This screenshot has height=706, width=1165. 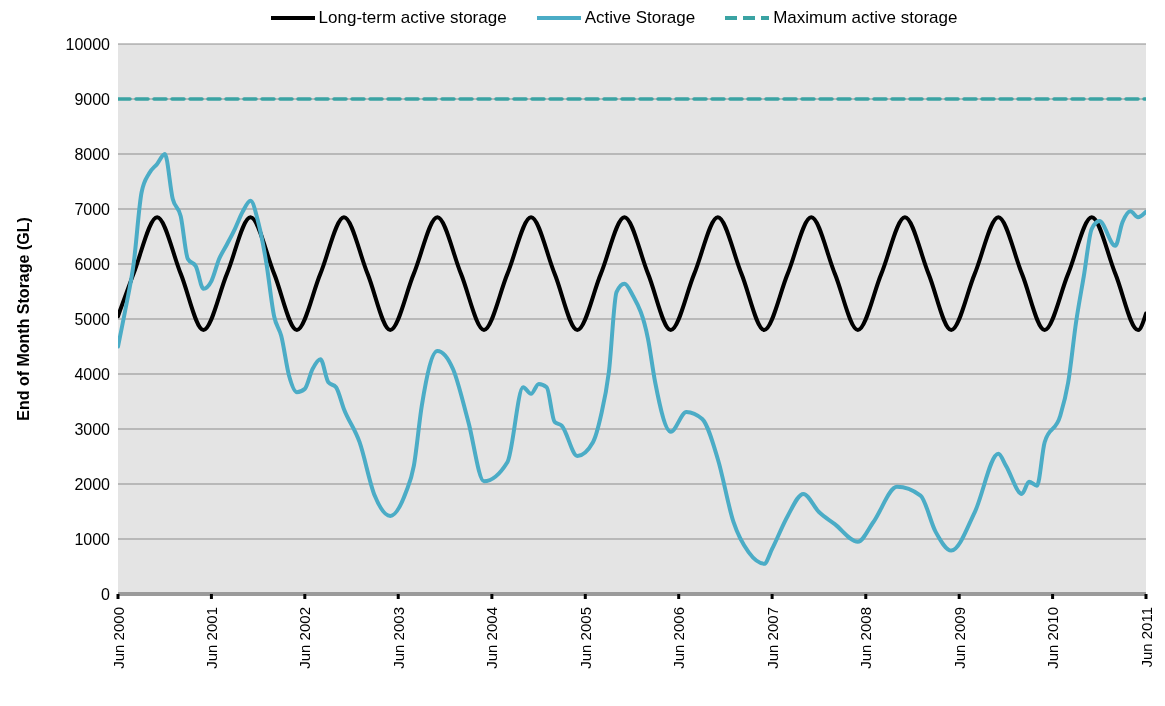 I want to click on y-tick-label: 8000, so click(x=92, y=154).